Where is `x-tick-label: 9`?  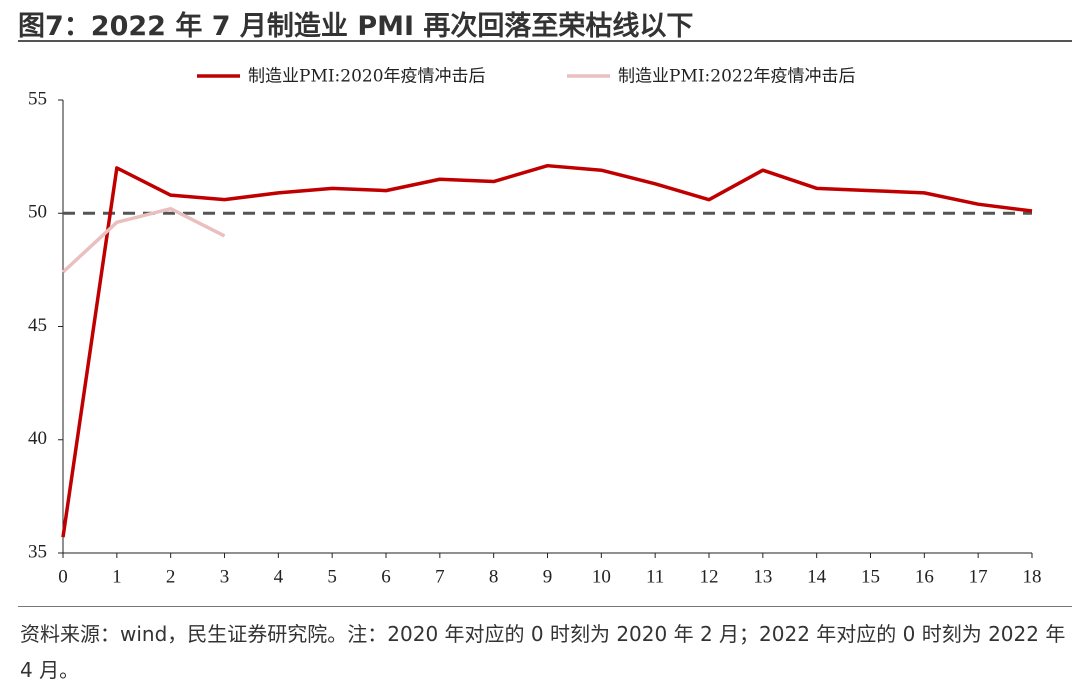
x-tick-label: 9 is located at coordinates (548, 576).